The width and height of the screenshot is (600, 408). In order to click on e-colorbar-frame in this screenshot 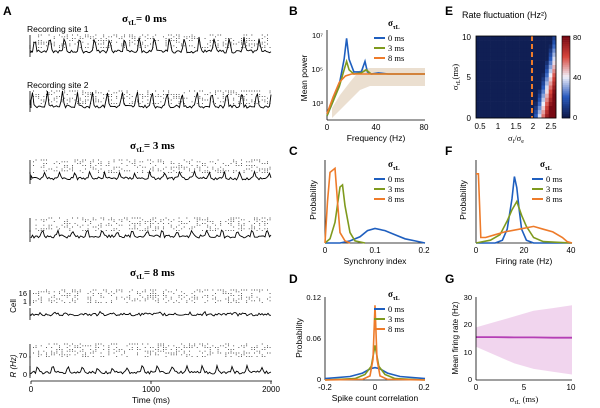, I will do `click(566, 77)`.